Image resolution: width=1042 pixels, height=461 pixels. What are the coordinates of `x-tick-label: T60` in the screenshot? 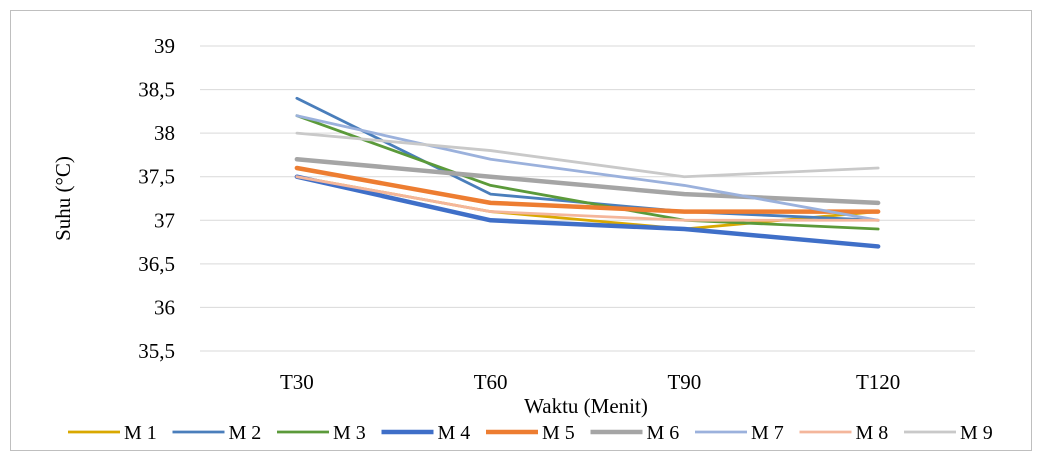 It's located at (491, 382).